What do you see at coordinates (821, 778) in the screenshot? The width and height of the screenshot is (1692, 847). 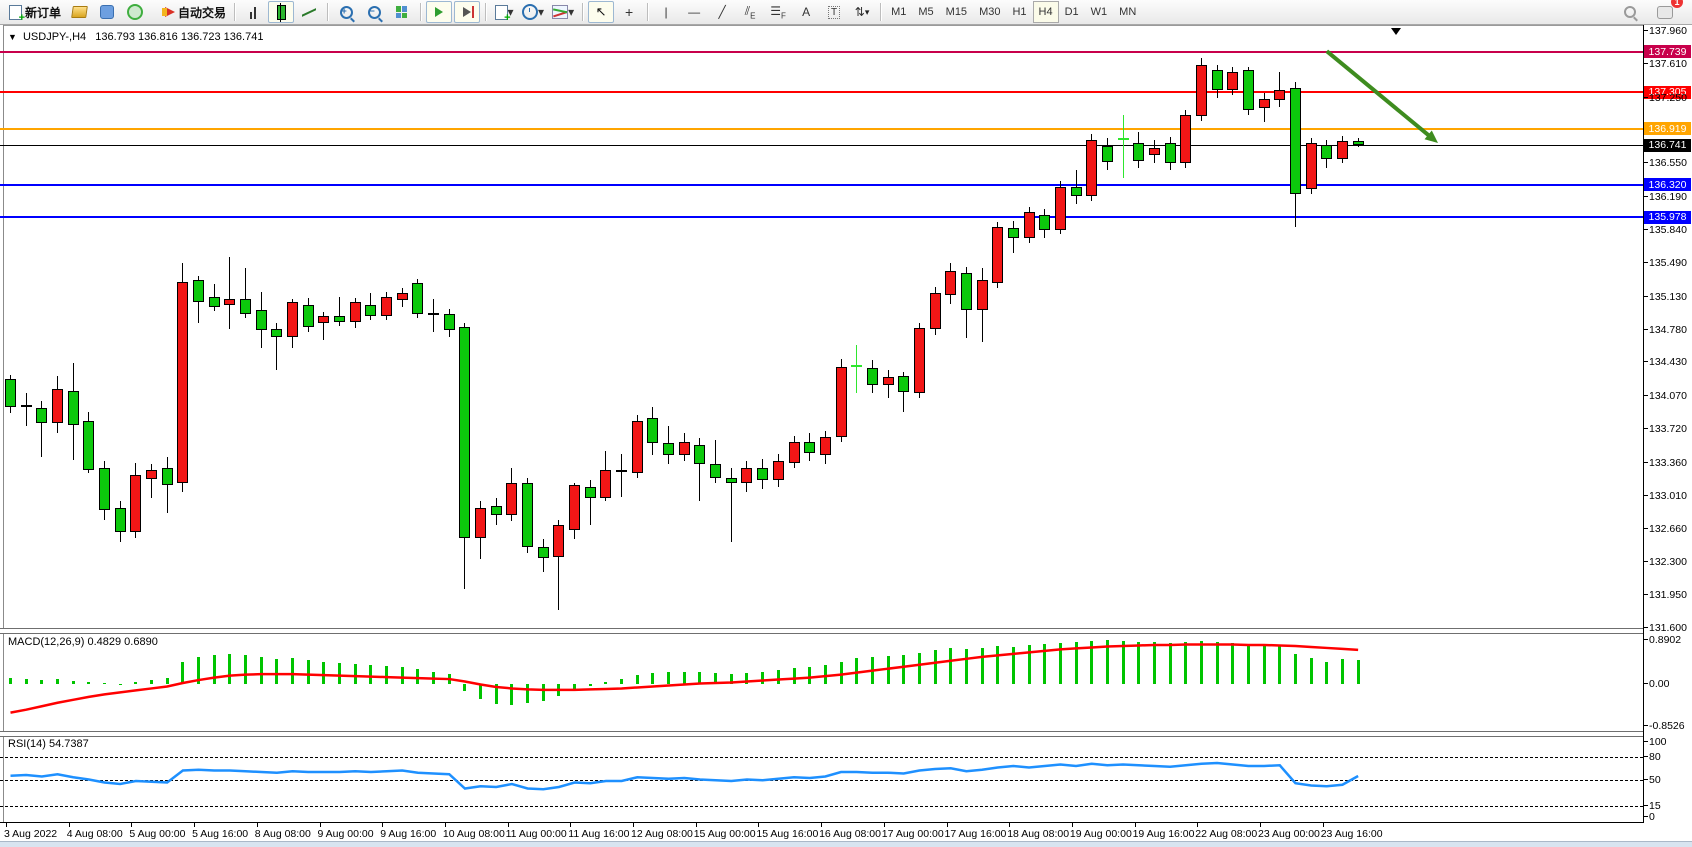 I see `rsi-pane` at bounding box center [821, 778].